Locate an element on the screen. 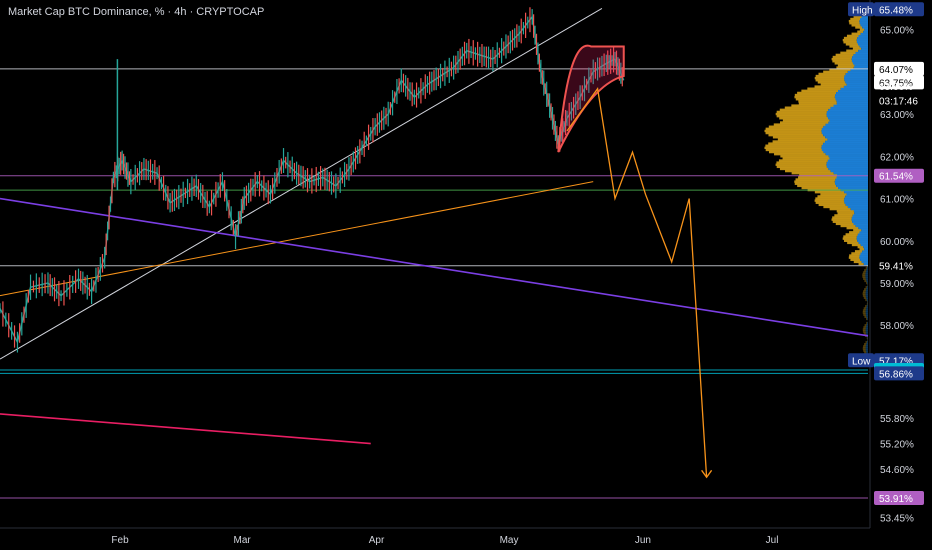 The width and height of the screenshot is (932, 550). y-tick-label: 61.00% is located at coordinates (897, 200).